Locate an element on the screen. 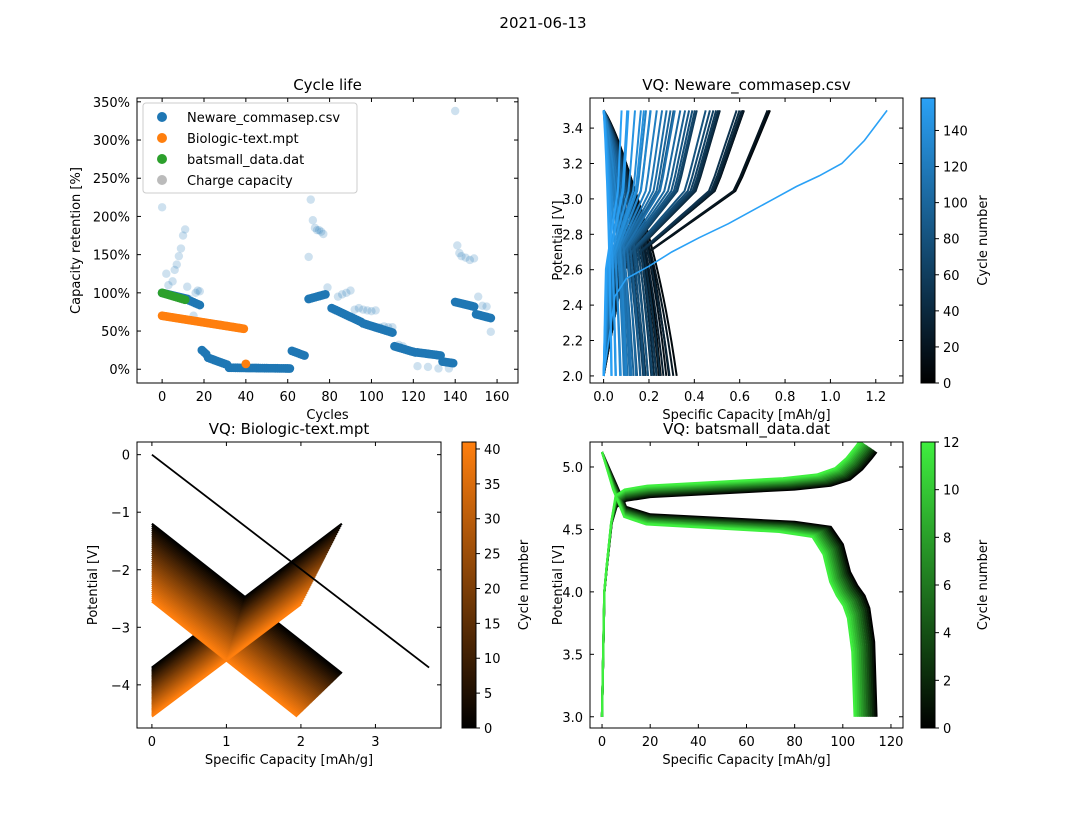 This screenshot has width=1087, height=818. chart-title: VQ: Neware_commasep.csv is located at coordinates (746, 85).